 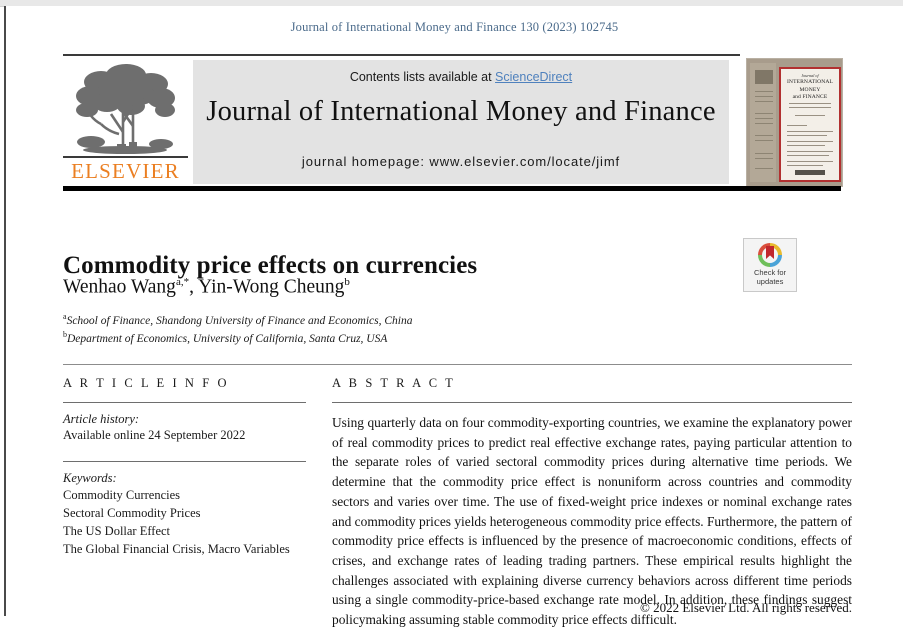 I want to click on cover-title-line-3: and FINANCE, so click(x=810, y=97).